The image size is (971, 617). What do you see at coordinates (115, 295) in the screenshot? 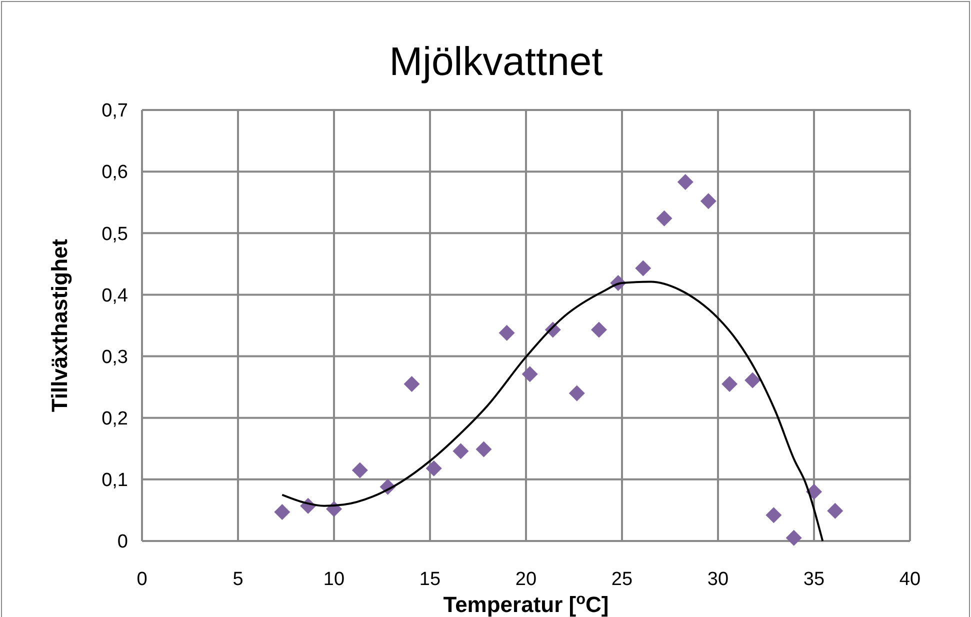
I see `y-tick-label: 0,4` at bounding box center [115, 295].